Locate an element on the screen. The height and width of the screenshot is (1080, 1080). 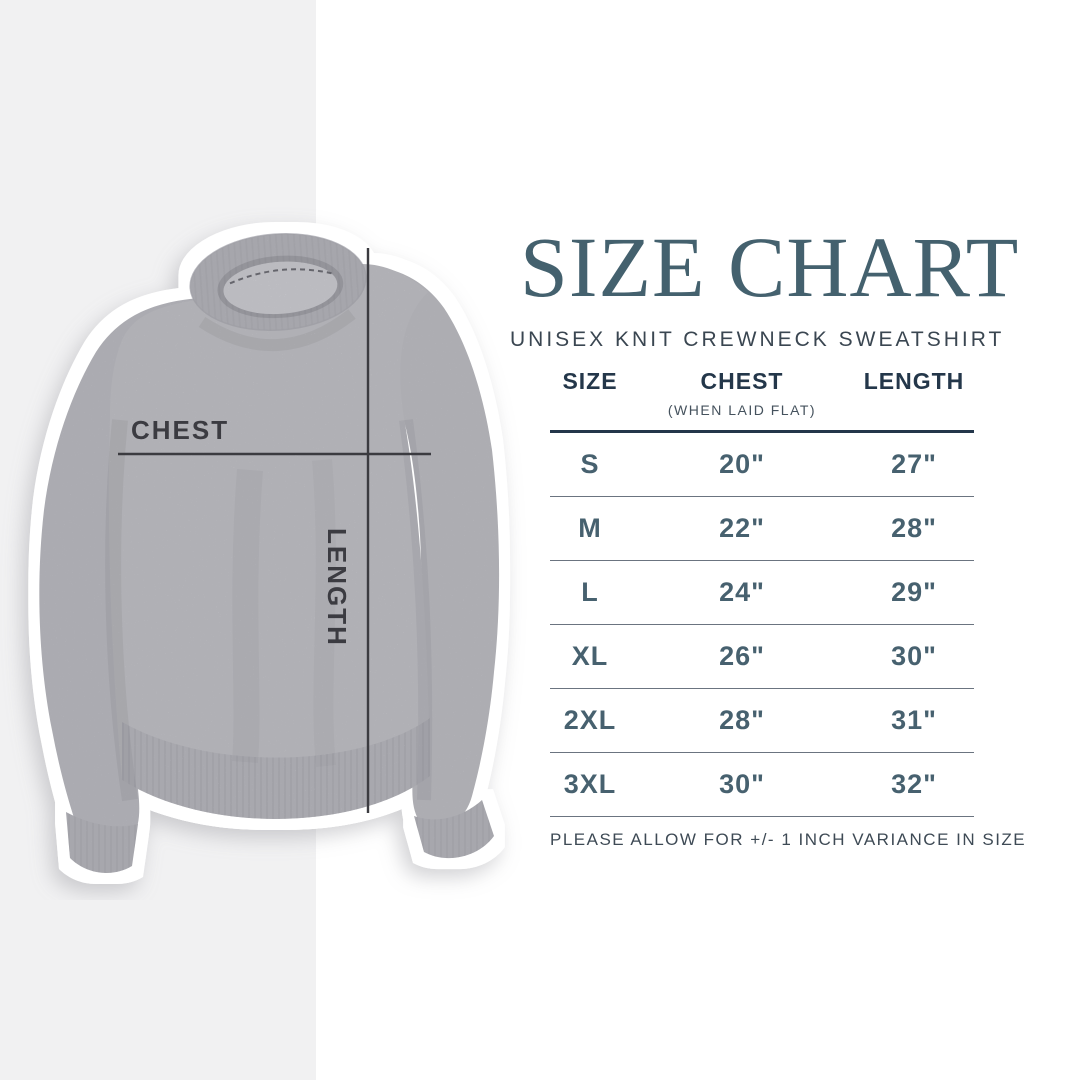
column-header-size: SIZE is located at coordinates (590, 381).